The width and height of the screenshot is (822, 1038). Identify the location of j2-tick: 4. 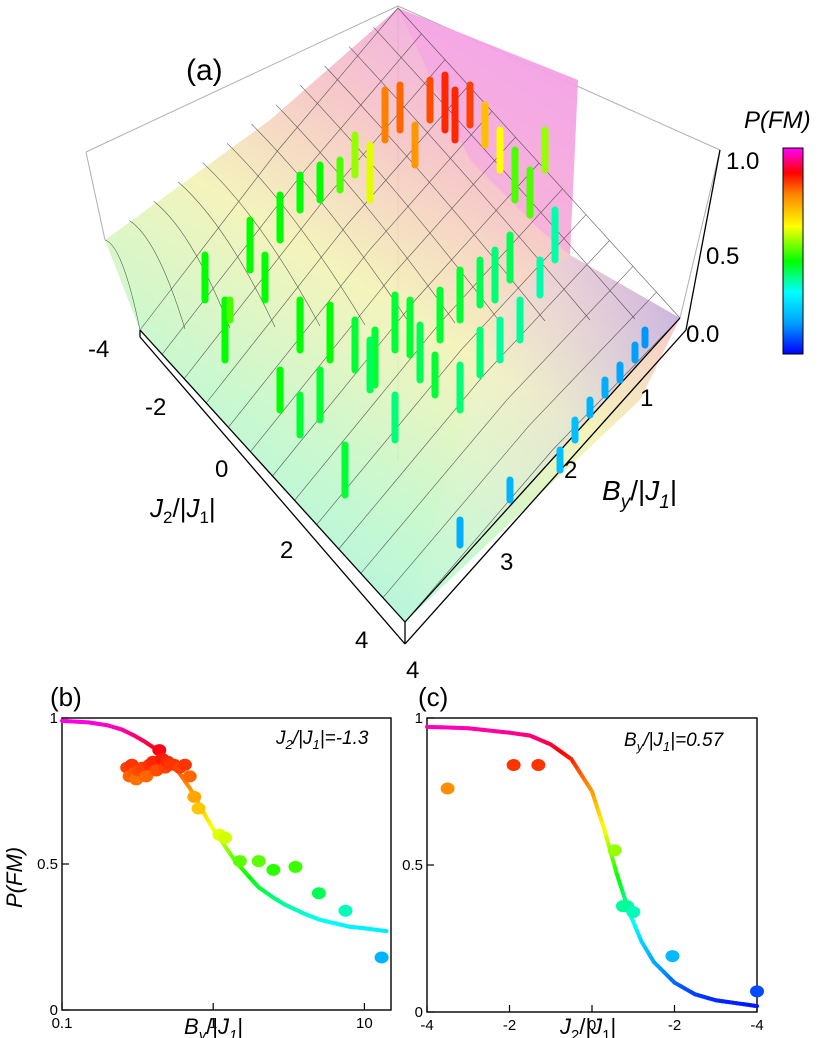
(361, 640).